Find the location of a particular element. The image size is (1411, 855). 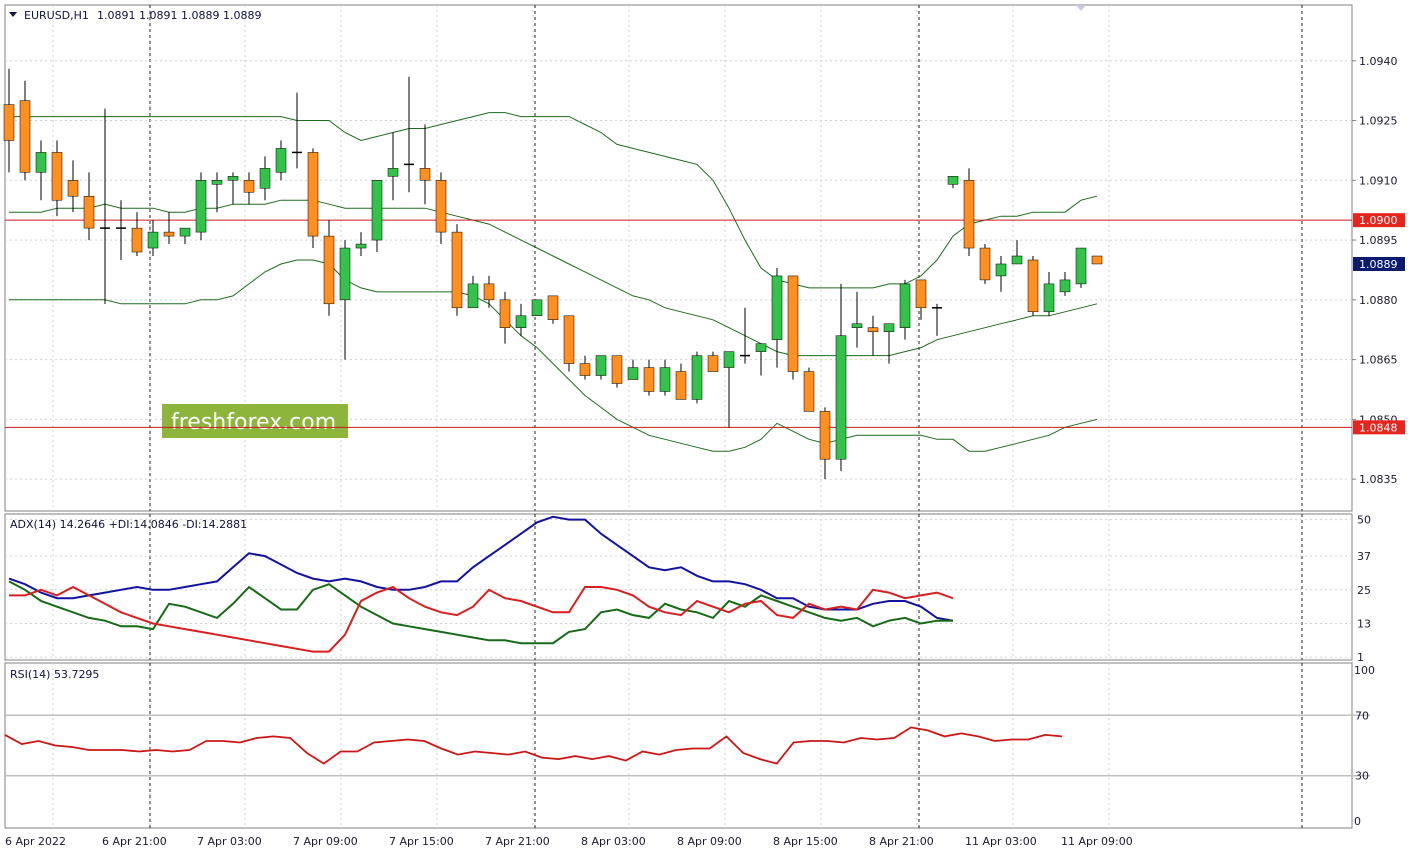

rsi-y-tick-label: 30 is located at coordinates (1362, 776).